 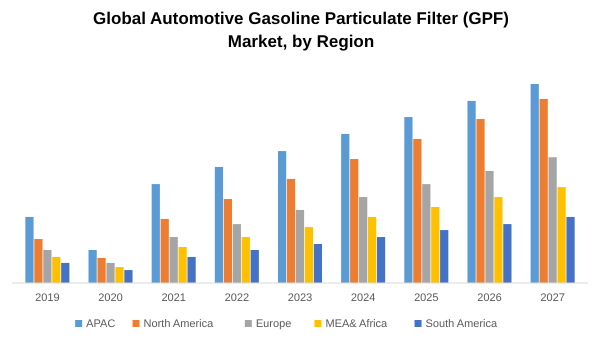 What do you see at coordinates (552, 298) in the screenshot?
I see `x-tick-label: 2027` at bounding box center [552, 298].